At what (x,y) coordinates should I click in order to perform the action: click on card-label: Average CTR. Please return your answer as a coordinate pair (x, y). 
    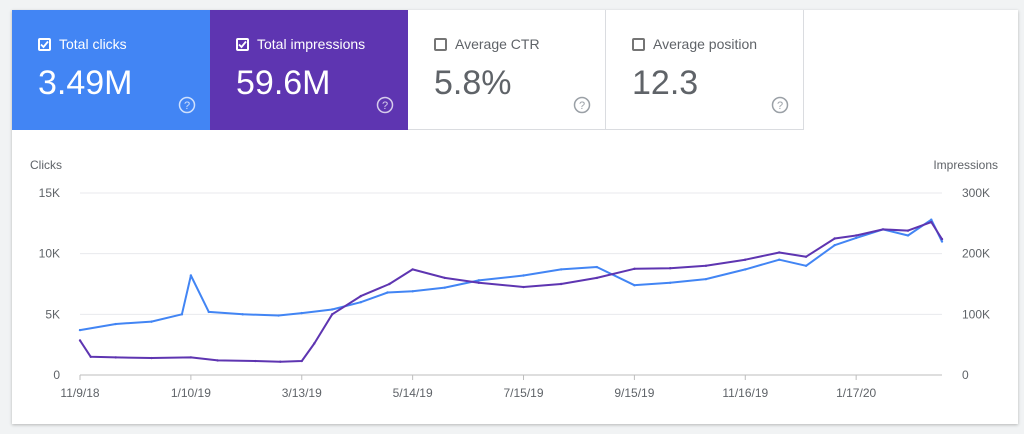
    Looking at the image, I should click on (497, 44).